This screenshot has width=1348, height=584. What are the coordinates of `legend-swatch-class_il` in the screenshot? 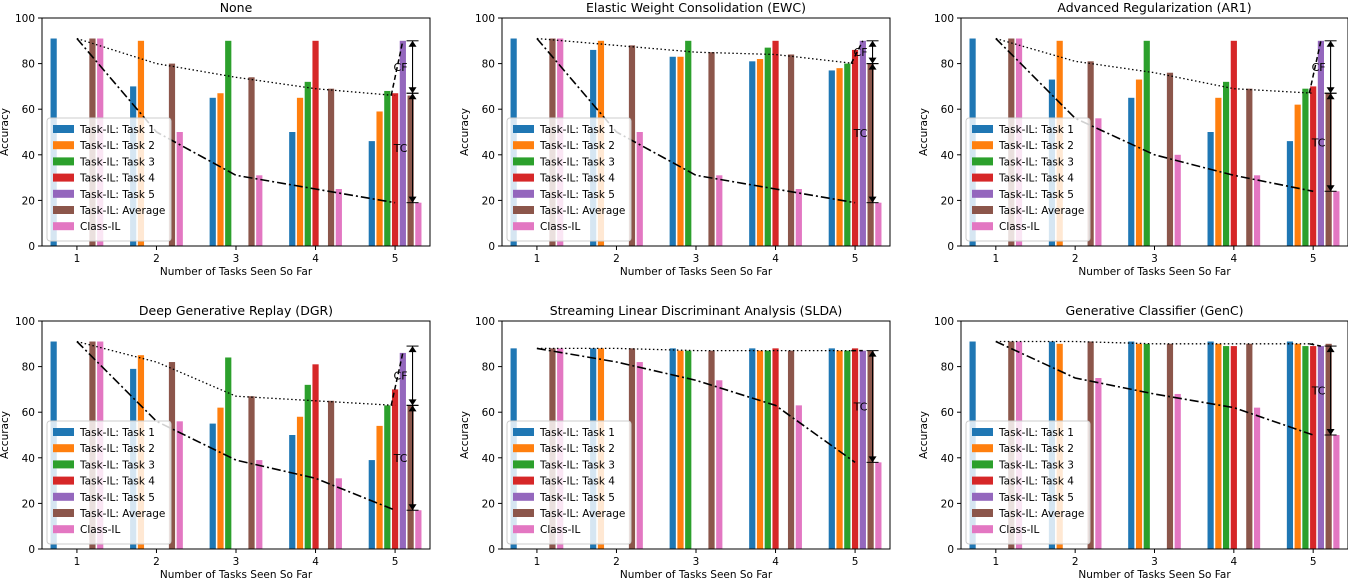 It's located at (523, 529).